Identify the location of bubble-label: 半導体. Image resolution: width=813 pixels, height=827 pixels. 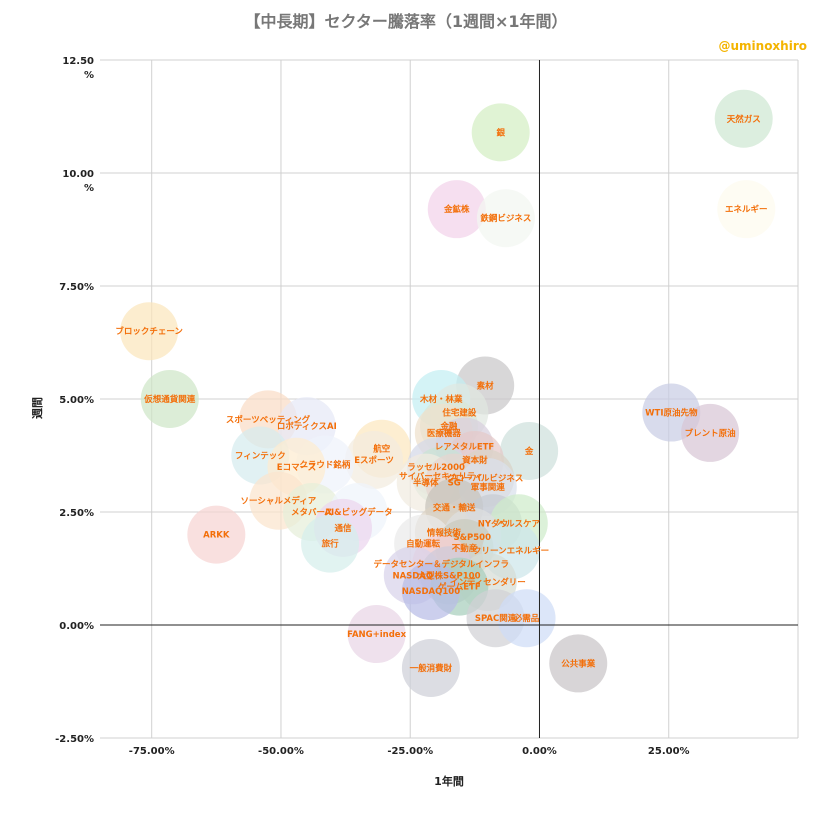
(426, 483).